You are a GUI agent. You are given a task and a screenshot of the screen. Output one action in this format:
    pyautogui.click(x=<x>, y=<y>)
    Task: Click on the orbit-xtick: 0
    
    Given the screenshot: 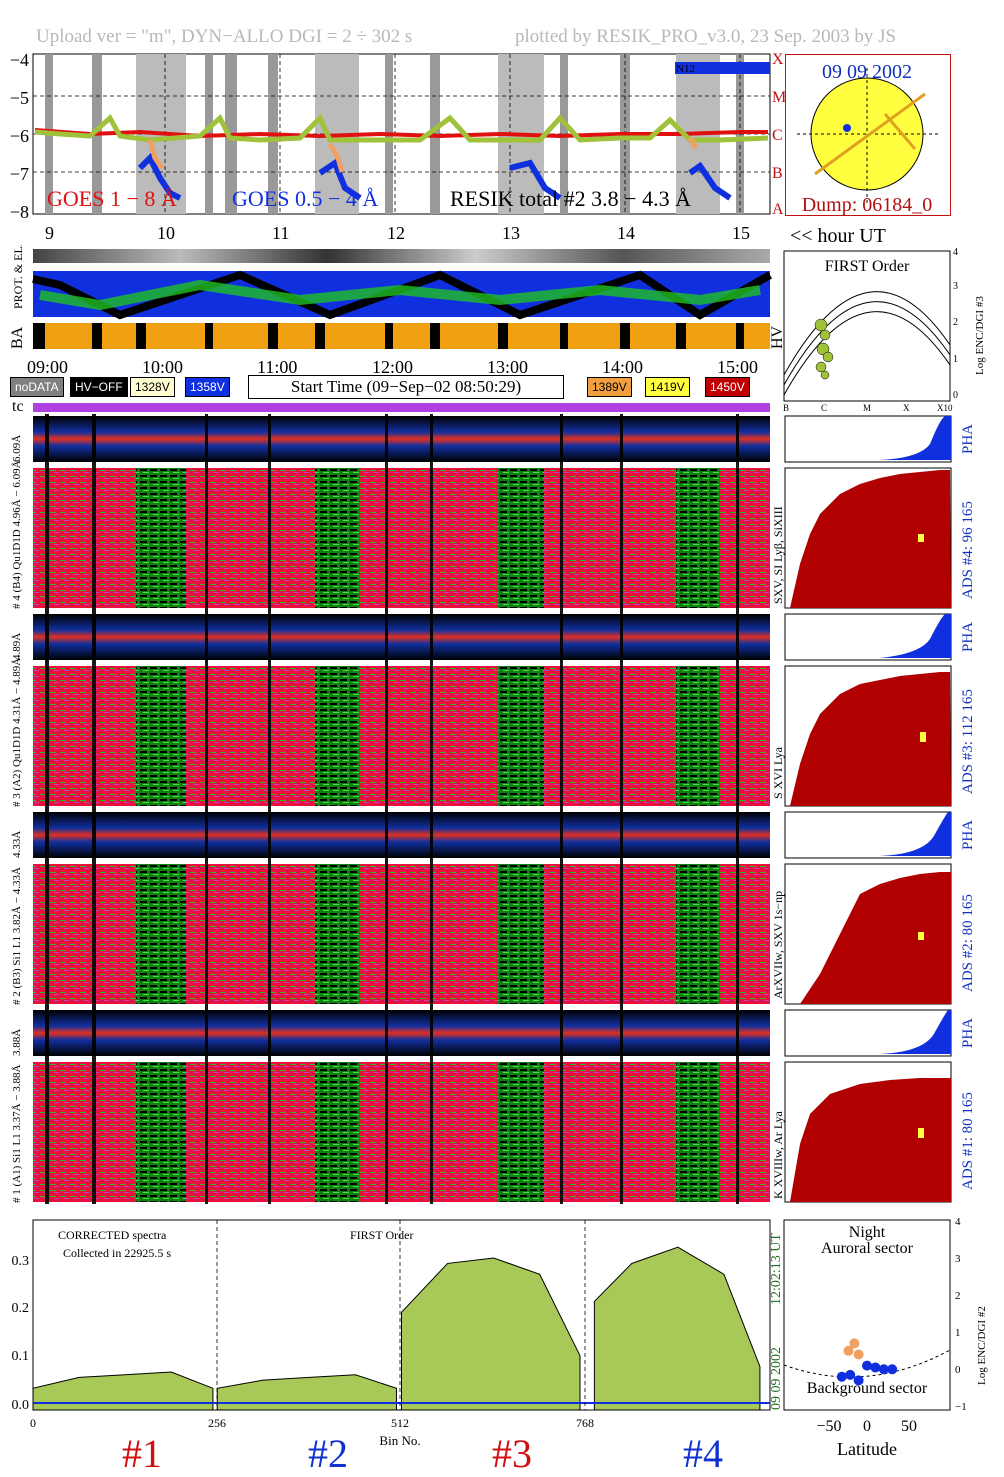 What is the action you would take?
    pyautogui.click(x=867, y=1426)
    